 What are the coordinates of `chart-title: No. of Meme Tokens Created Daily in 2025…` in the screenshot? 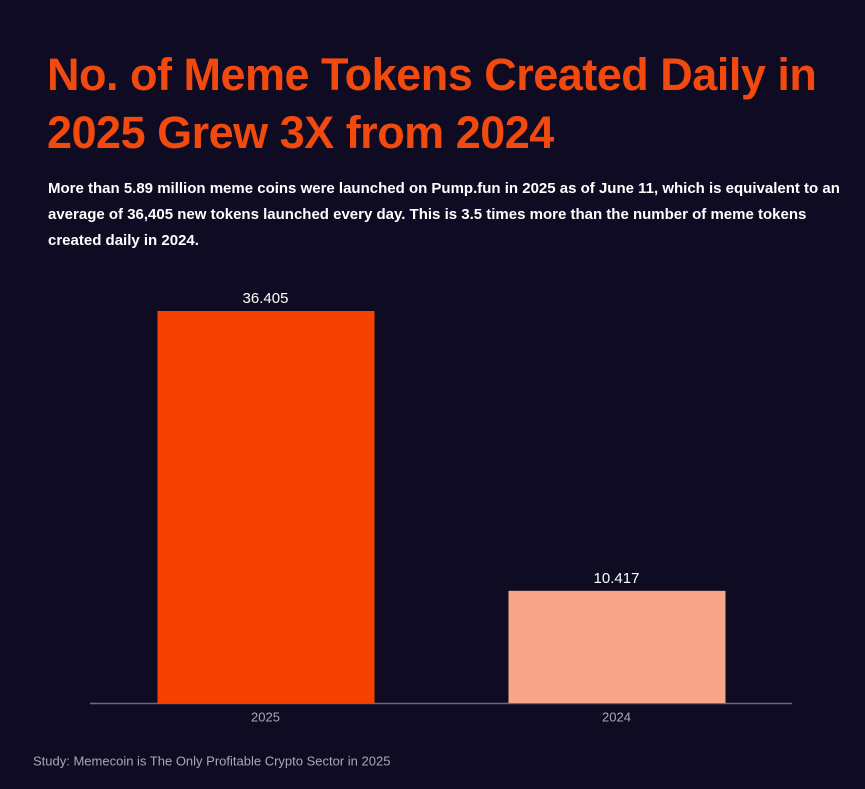 It's located at (432, 103).